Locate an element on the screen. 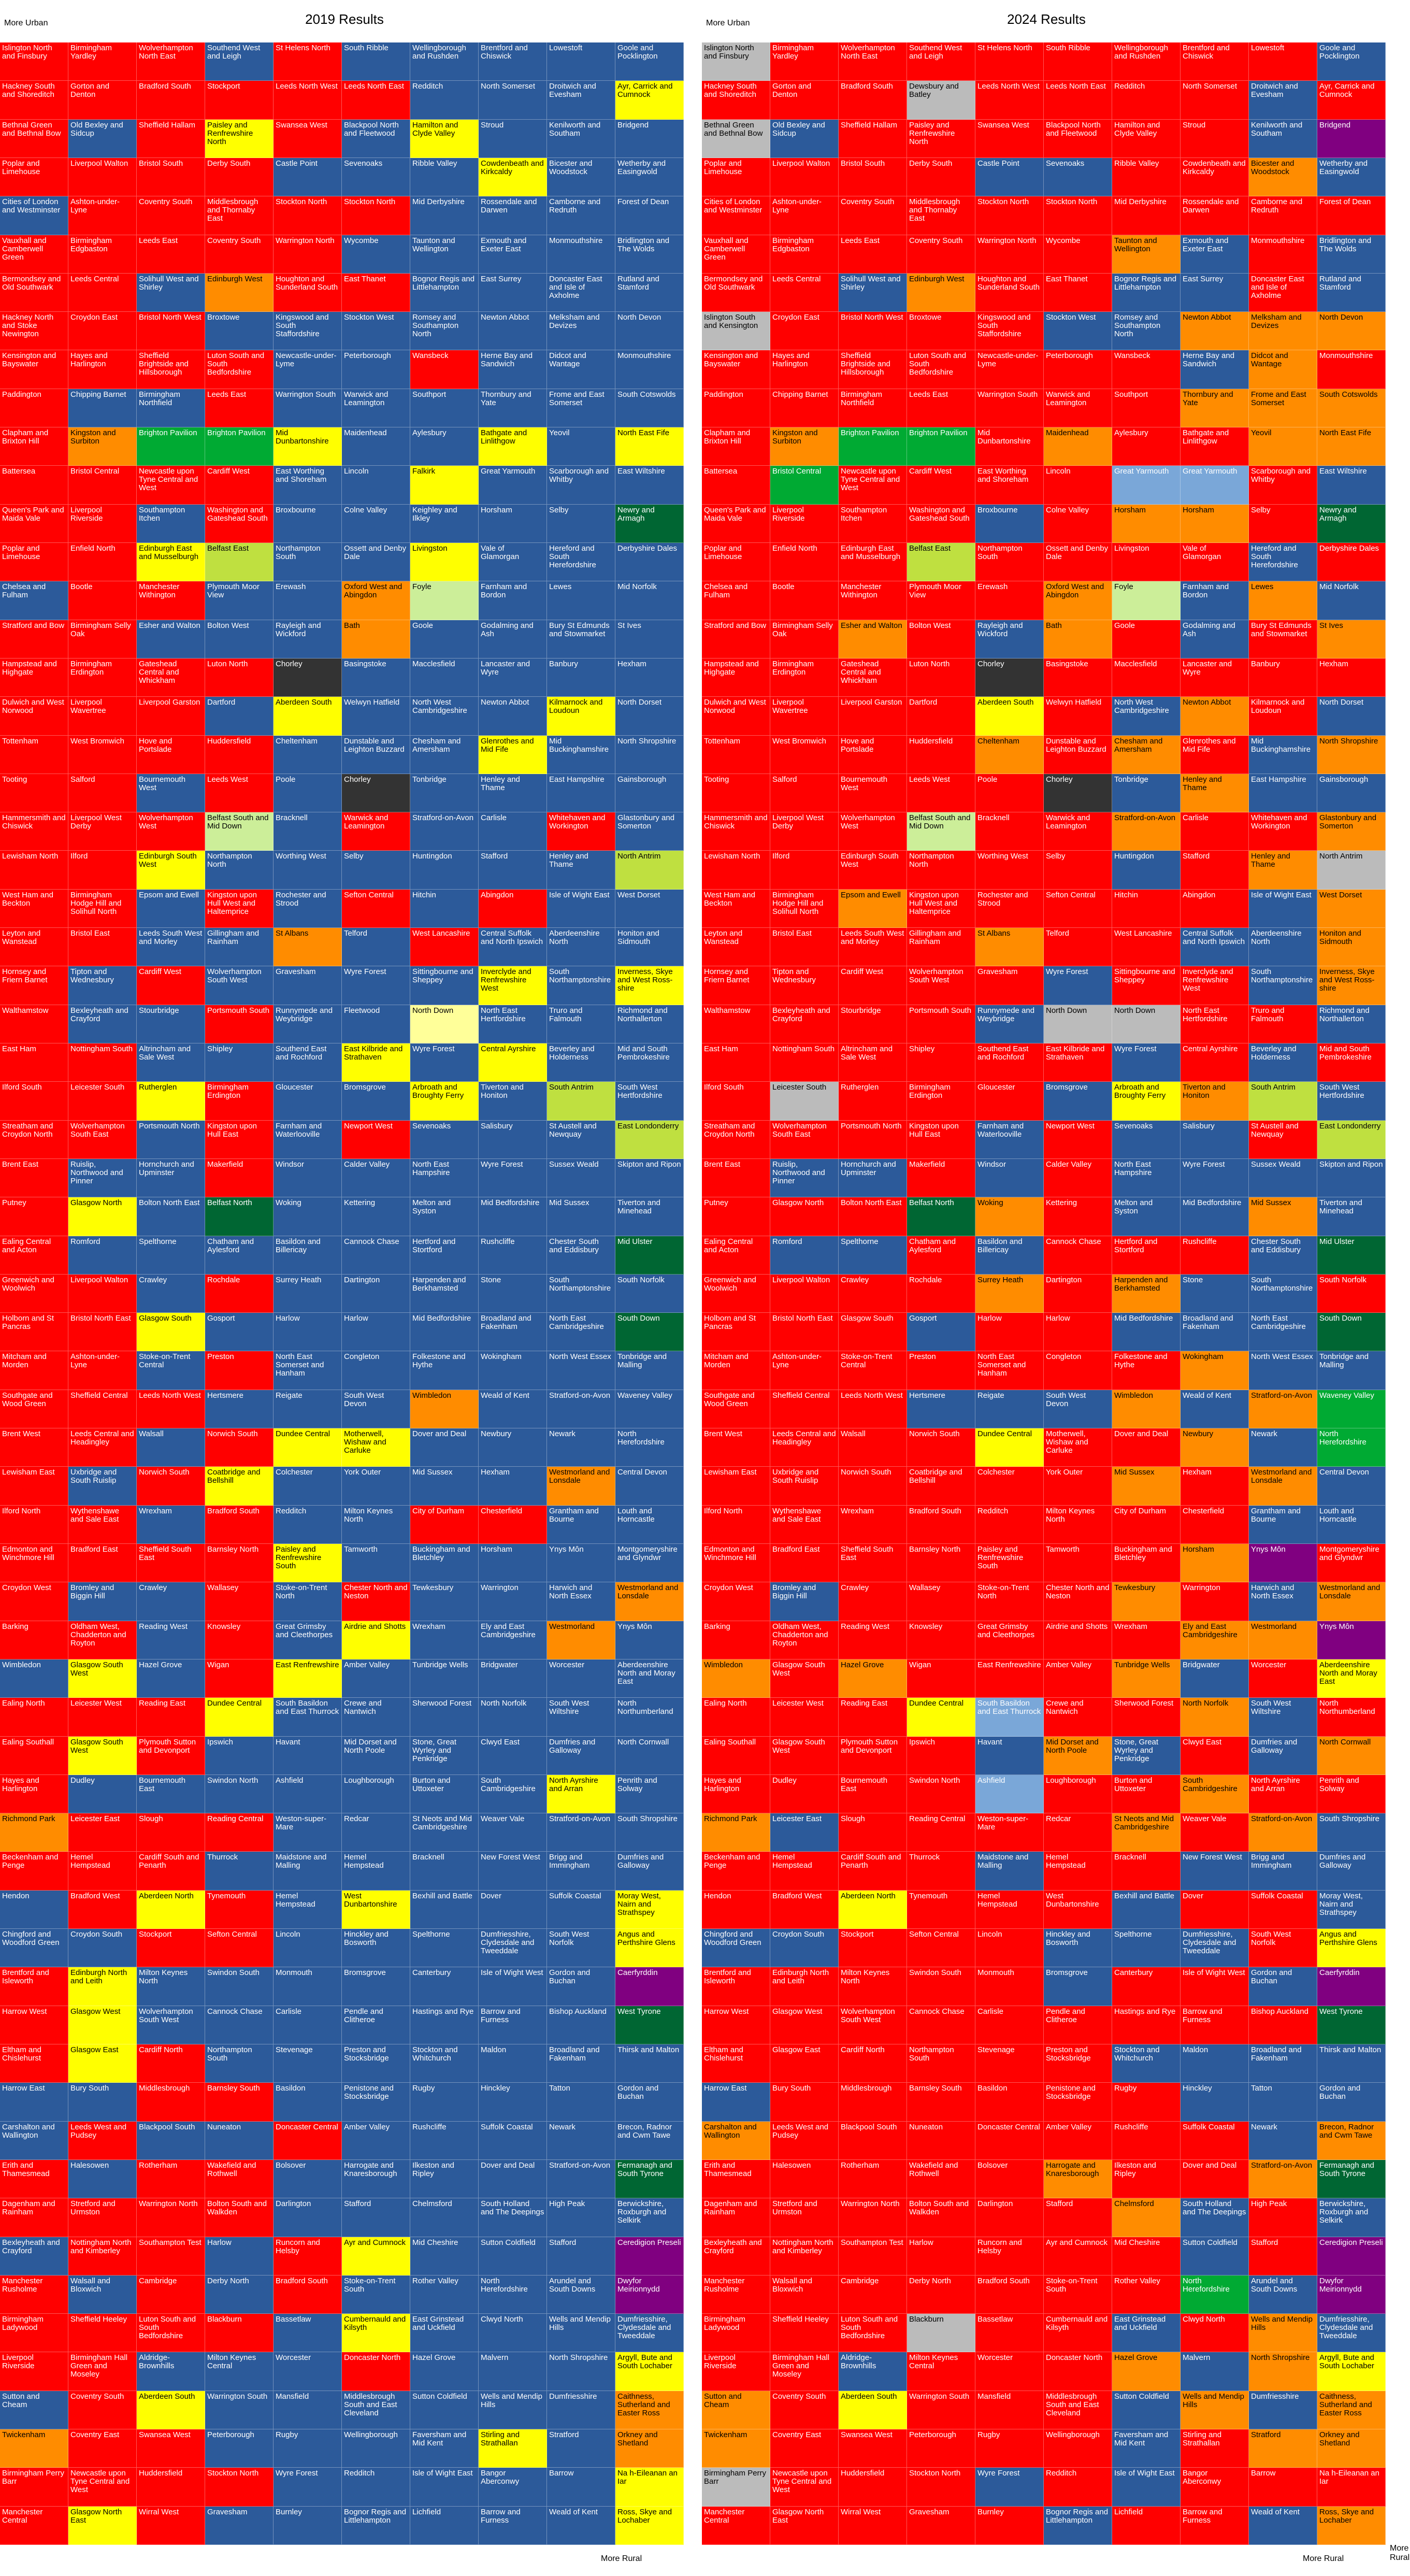 The width and height of the screenshot is (1410, 2576). constituency-tile: Rochdale is located at coordinates (941, 1294).